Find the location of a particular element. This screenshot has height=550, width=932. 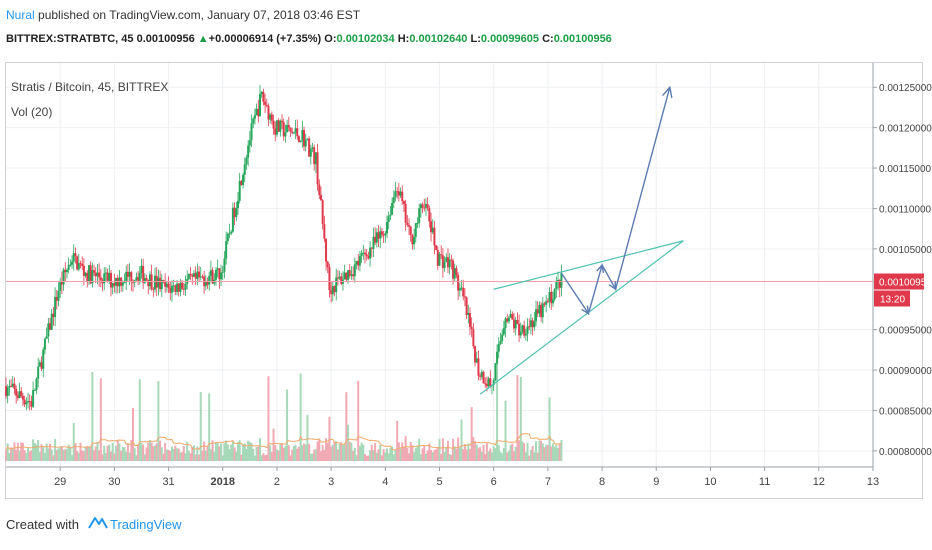

time-tick-label: 7 is located at coordinates (548, 482).